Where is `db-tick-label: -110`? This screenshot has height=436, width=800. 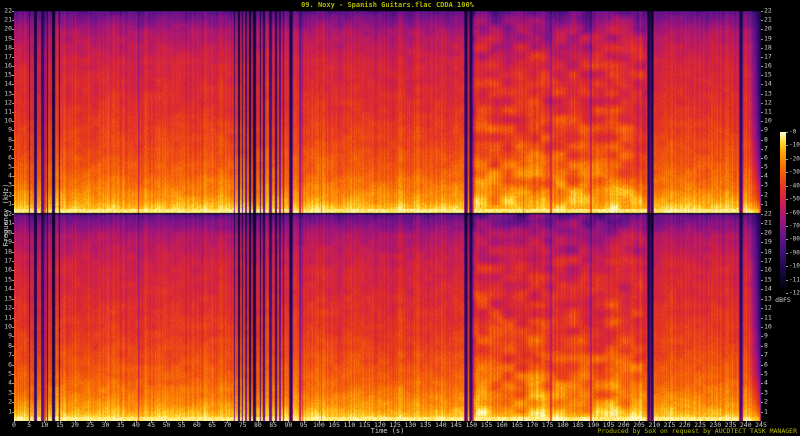
db-tick-label: -110 is located at coordinates (794, 280).